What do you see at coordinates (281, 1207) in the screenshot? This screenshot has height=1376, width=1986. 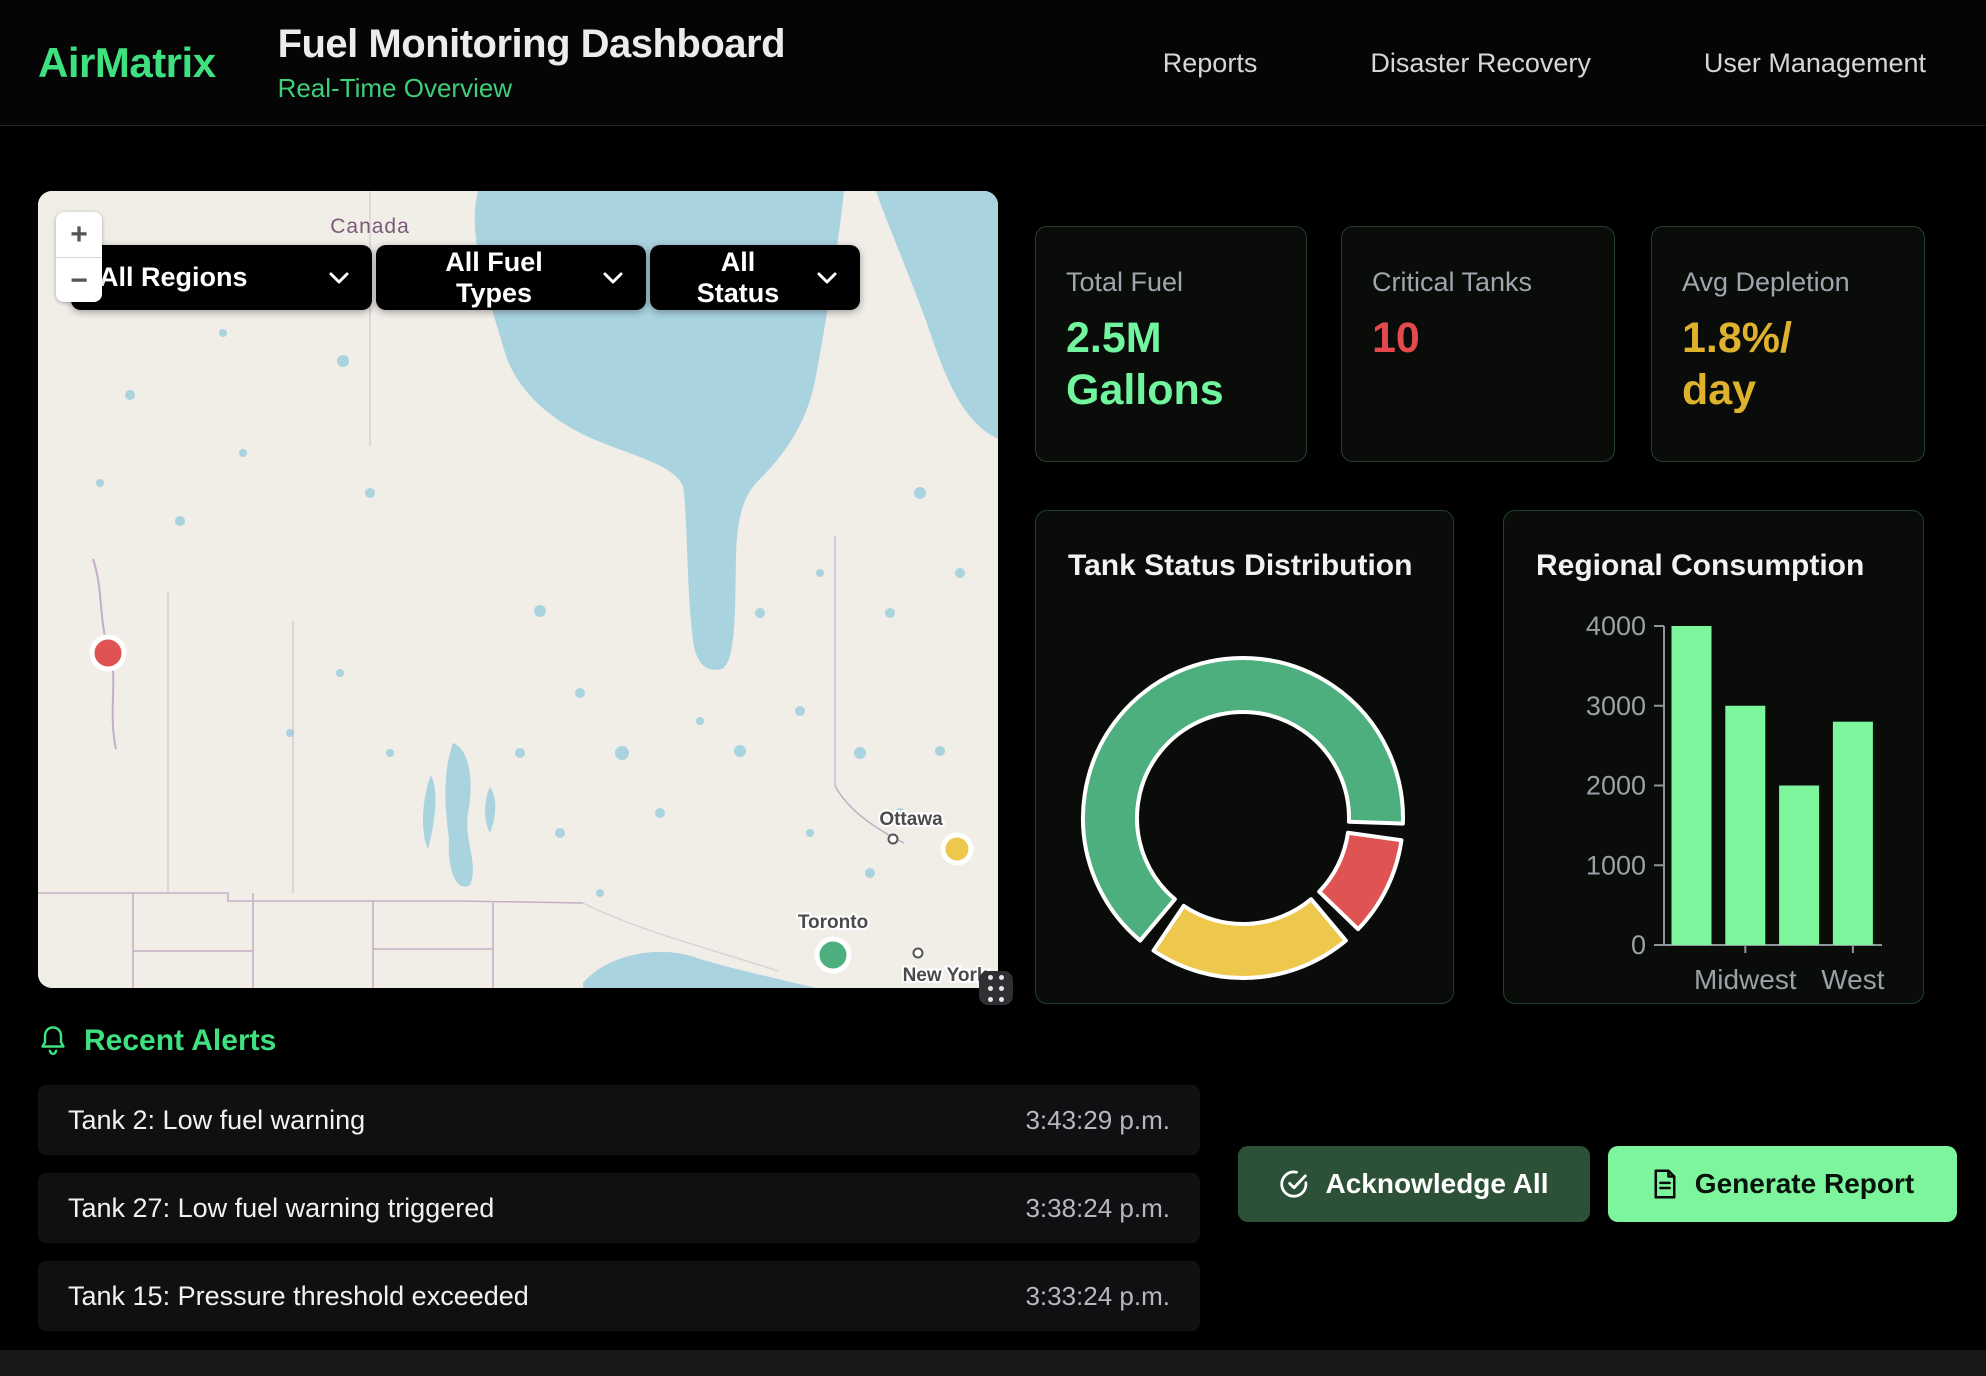 I see `alert-text: Tank 27: Low fuel warning triggered` at bounding box center [281, 1207].